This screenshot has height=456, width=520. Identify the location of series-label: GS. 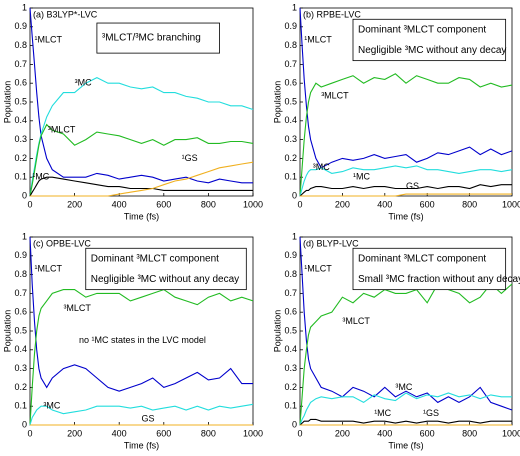
(412, 186).